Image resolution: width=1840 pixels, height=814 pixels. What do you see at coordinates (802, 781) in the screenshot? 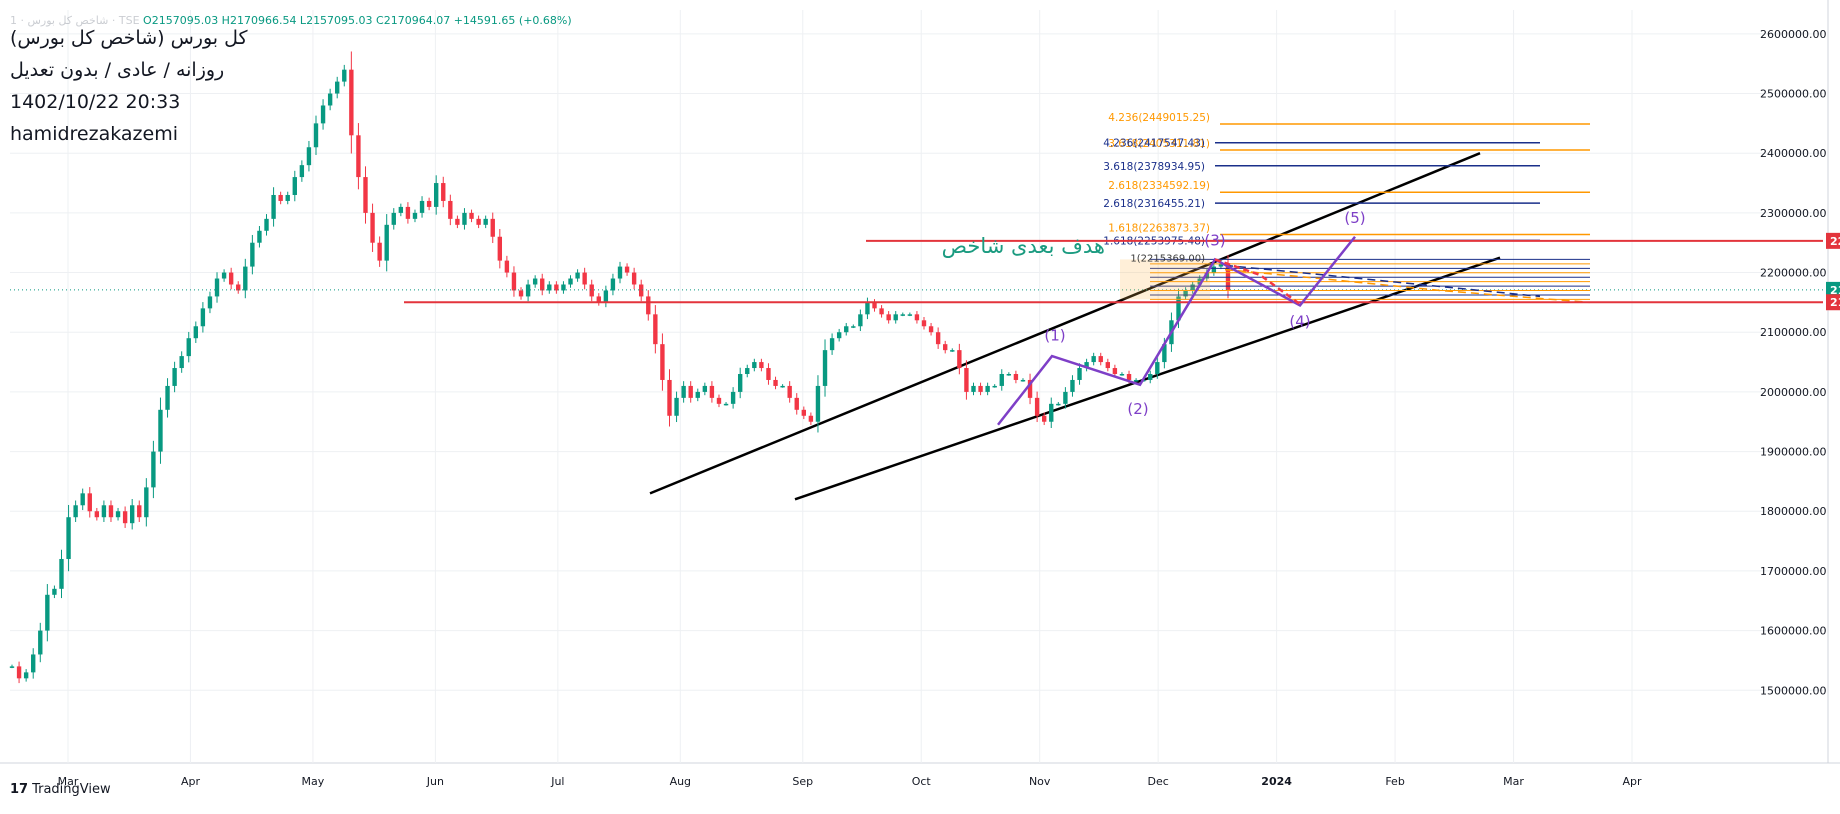
I see `time-tick-label: Sep` at bounding box center [802, 781].